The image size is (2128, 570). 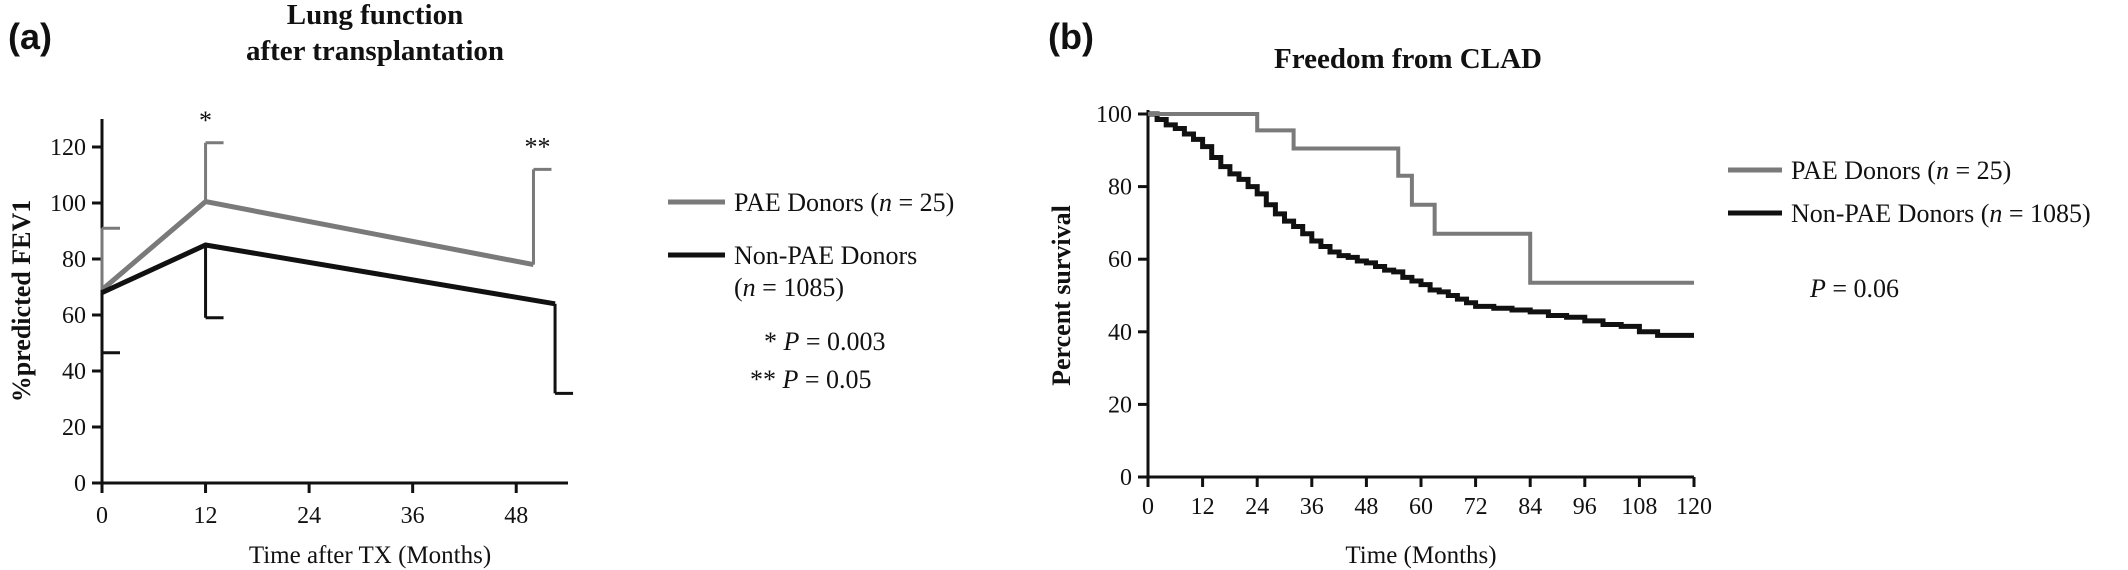 I want to click on panel-label: (a), so click(x=30, y=36).